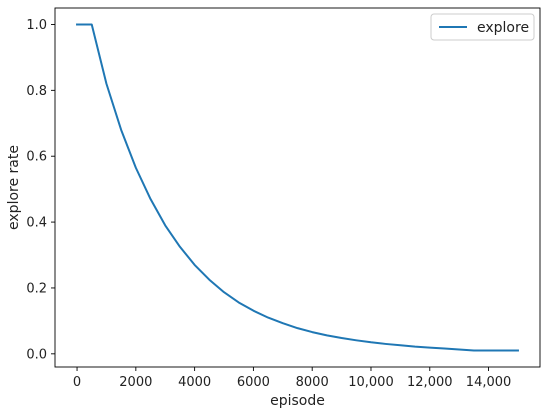  Describe the element at coordinates (430, 382) in the screenshot. I see `x-tick-label: 12,000` at that location.